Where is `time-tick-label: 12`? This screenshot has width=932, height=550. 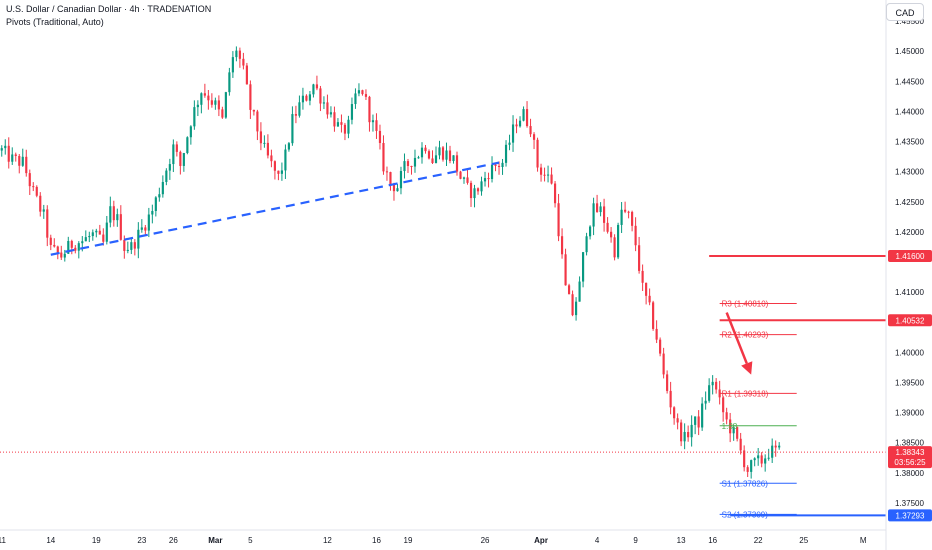 time-tick-label: 12 is located at coordinates (327, 540).